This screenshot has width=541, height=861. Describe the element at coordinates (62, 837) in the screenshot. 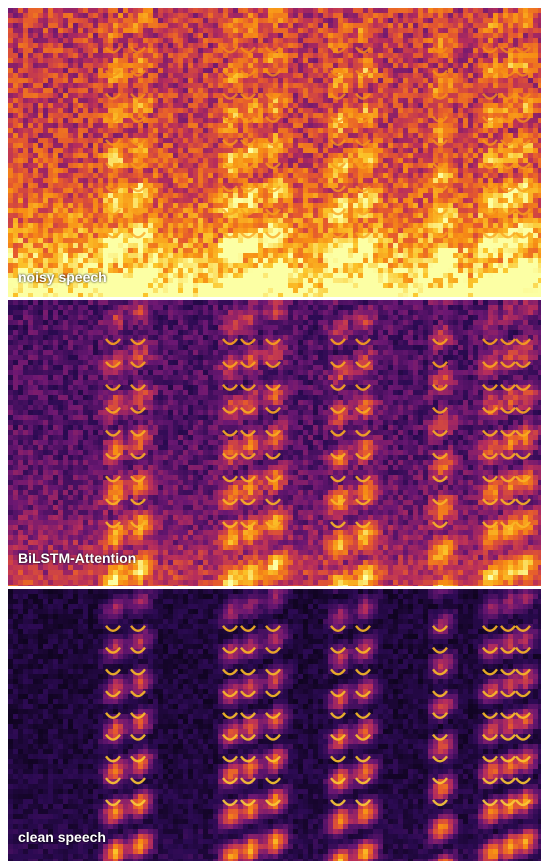

I see `clean-speech-label: clean speech` at that location.